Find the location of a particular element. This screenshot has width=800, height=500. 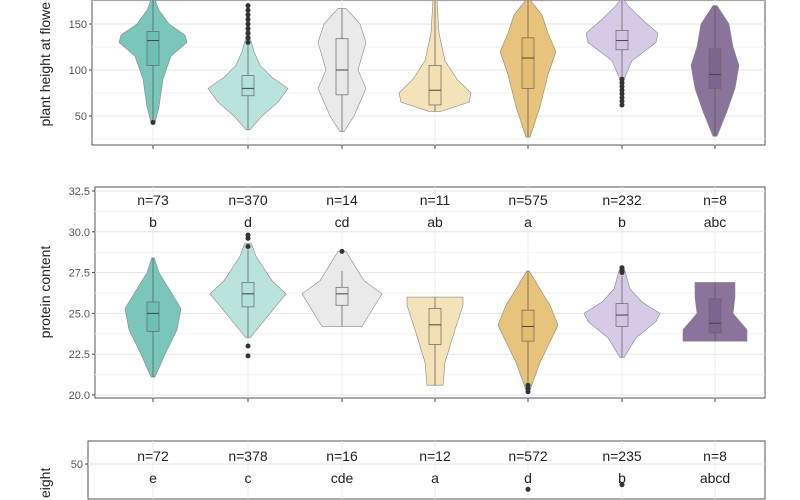

n-label: n=8 is located at coordinates (715, 456).